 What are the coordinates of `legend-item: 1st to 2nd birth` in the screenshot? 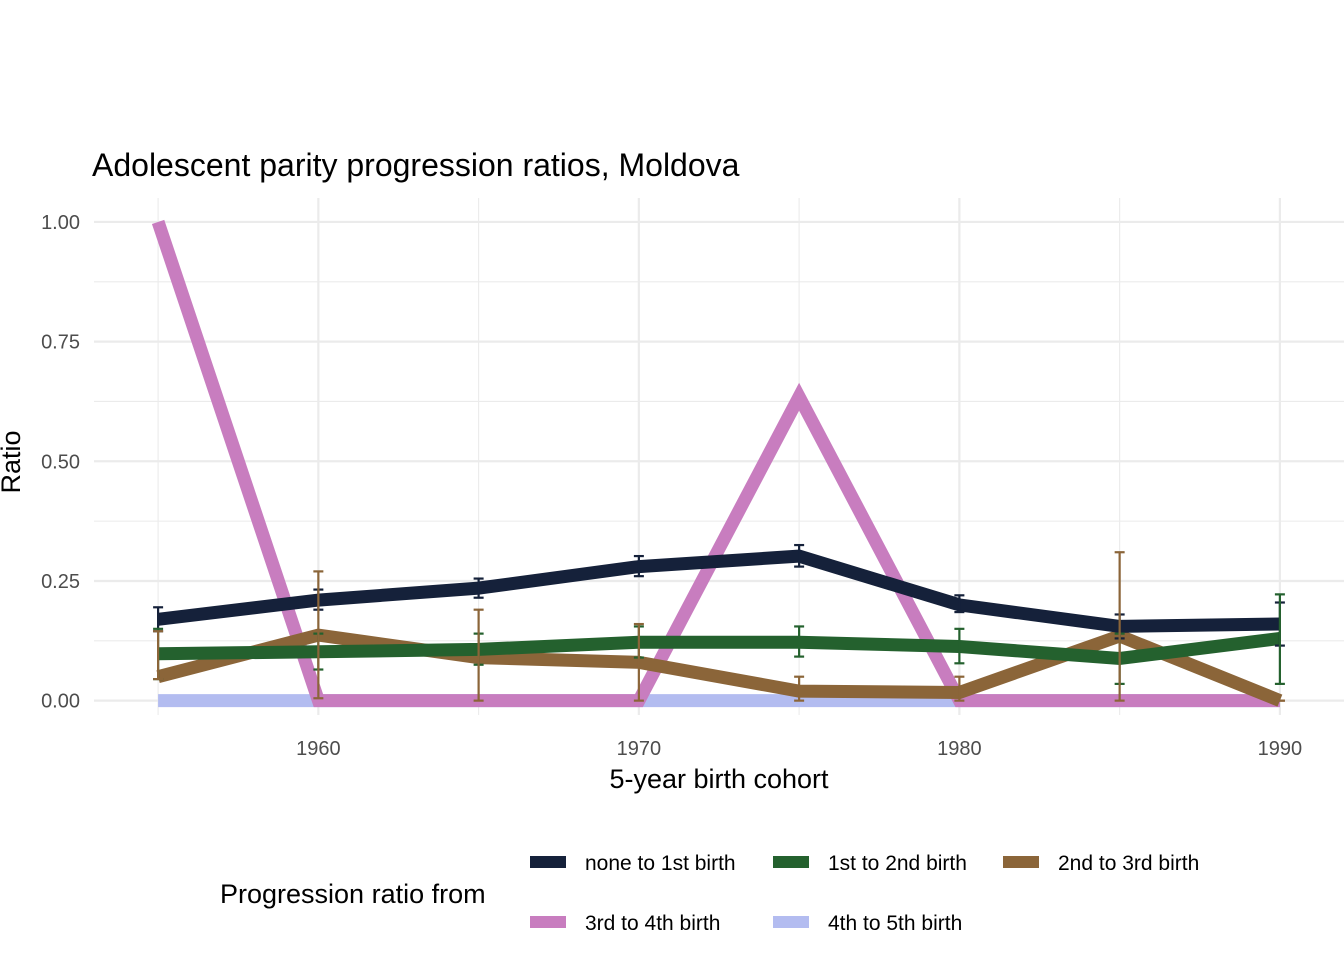 It's located at (870, 863).